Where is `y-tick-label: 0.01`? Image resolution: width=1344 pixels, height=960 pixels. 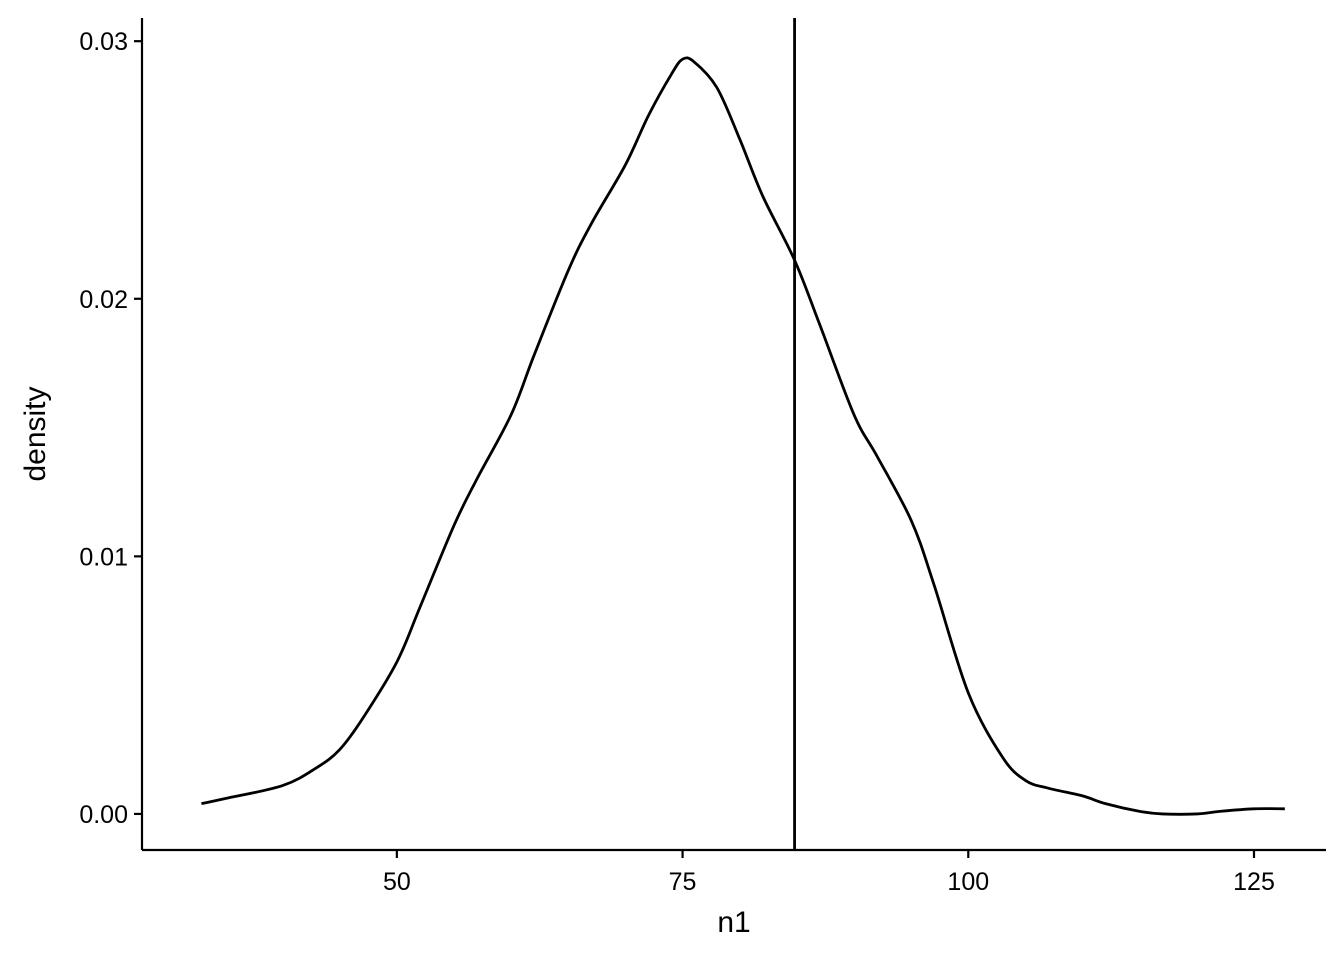 y-tick-label: 0.01 is located at coordinates (103, 557).